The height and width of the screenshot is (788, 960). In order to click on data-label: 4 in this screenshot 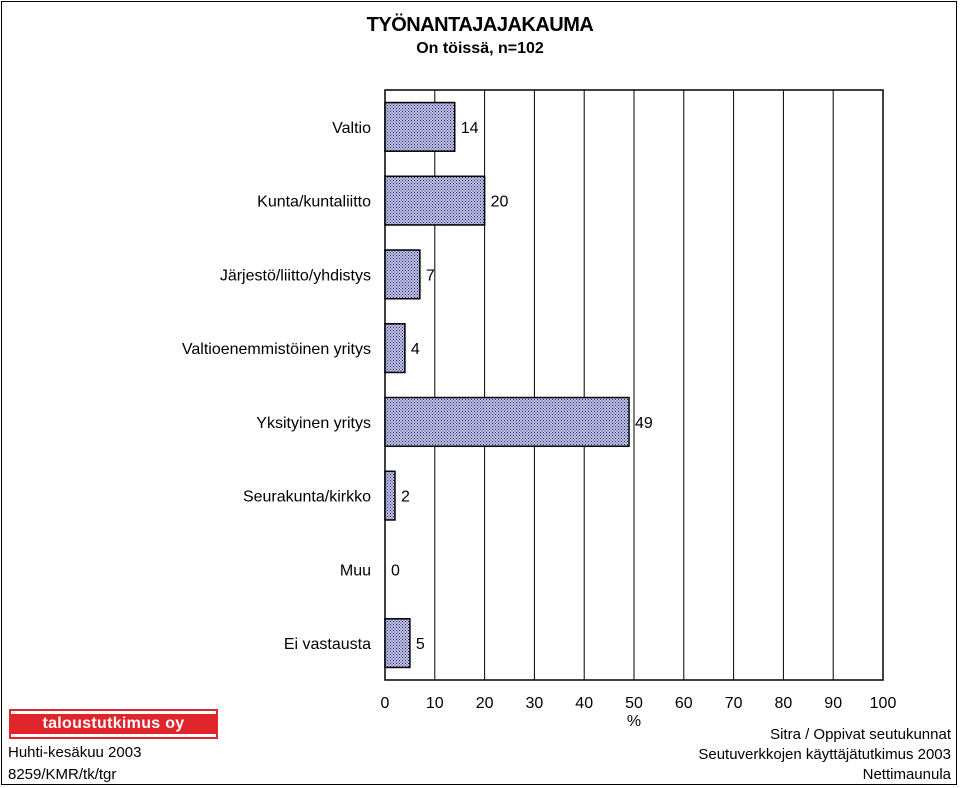, I will do `click(415, 349)`.